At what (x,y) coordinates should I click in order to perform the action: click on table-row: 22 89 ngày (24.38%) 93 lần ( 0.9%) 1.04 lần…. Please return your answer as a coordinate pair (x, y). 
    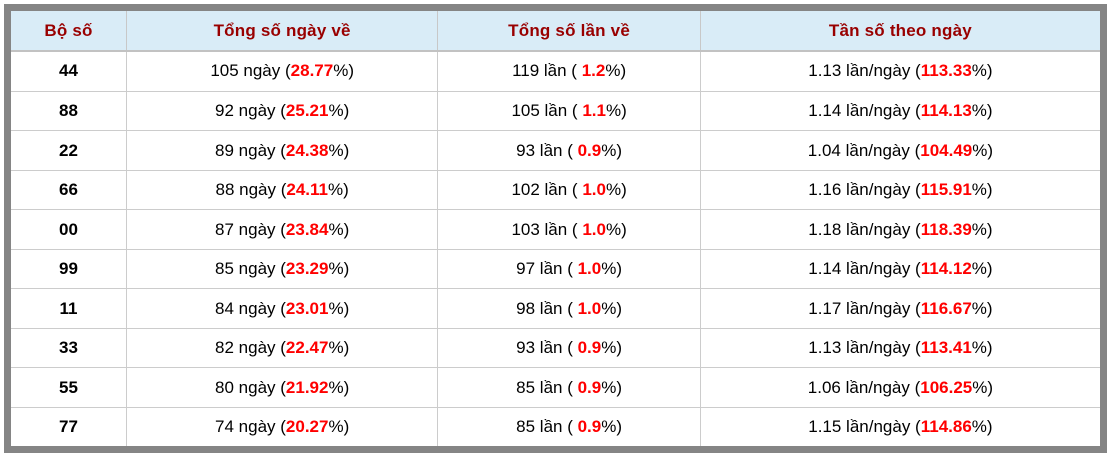
    Looking at the image, I should click on (555, 150).